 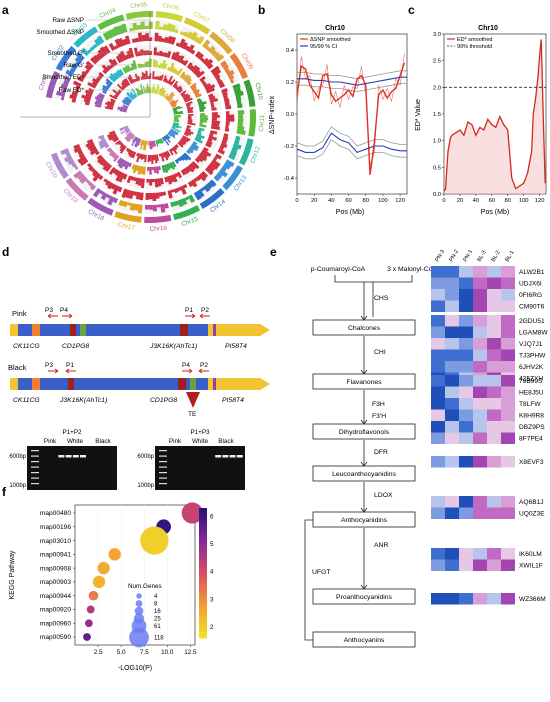 I want to click on chromosome-ideogram, so click(x=239, y=66).